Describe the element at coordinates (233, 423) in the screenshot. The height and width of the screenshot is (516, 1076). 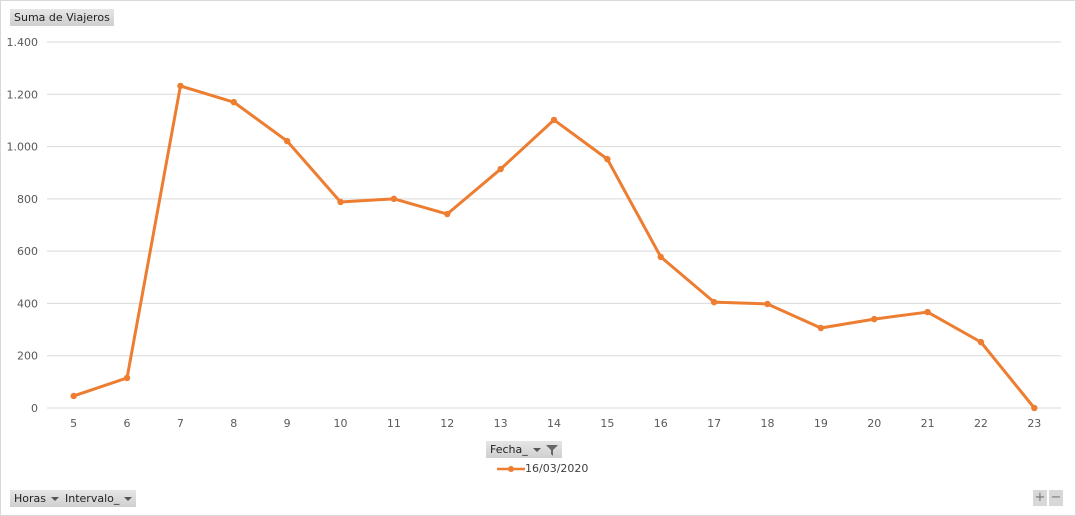
I see `x-tick-label: 8` at that location.